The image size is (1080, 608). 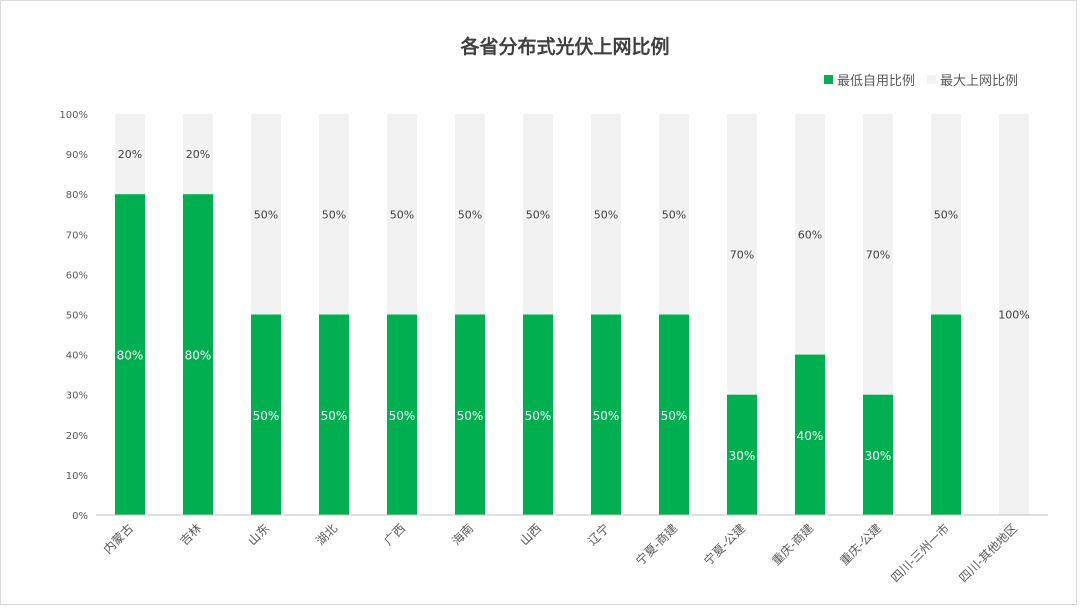 I want to click on legend-swatch-max-grid, so click(x=931, y=79).